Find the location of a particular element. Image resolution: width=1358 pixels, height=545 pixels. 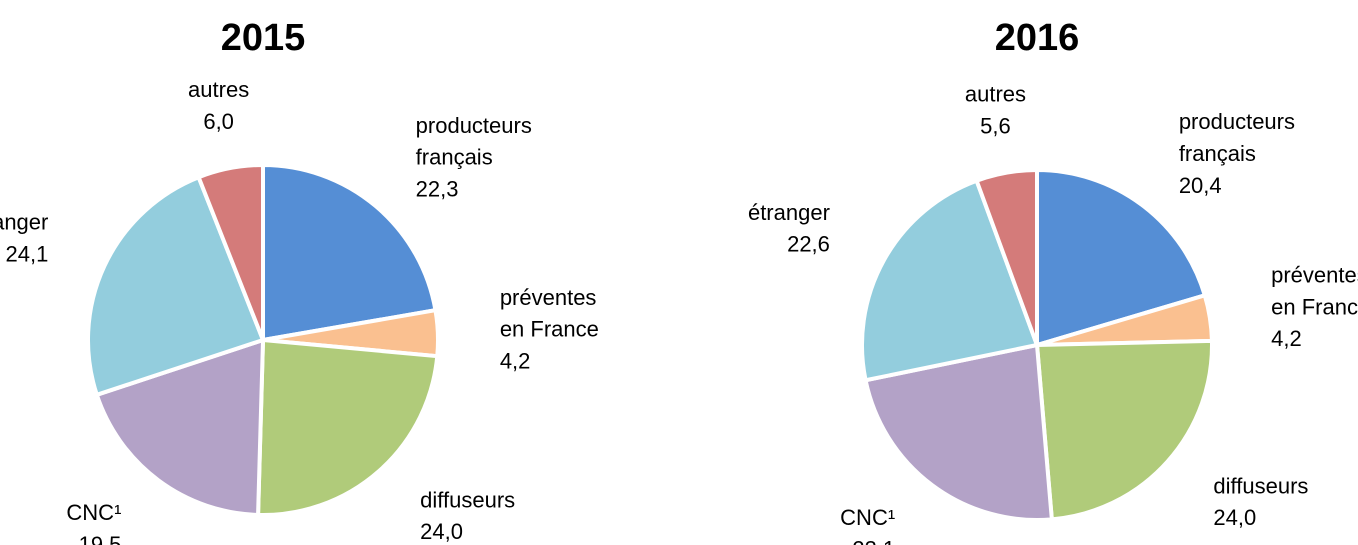

value-label: 23,1 is located at coordinates (873, 541).